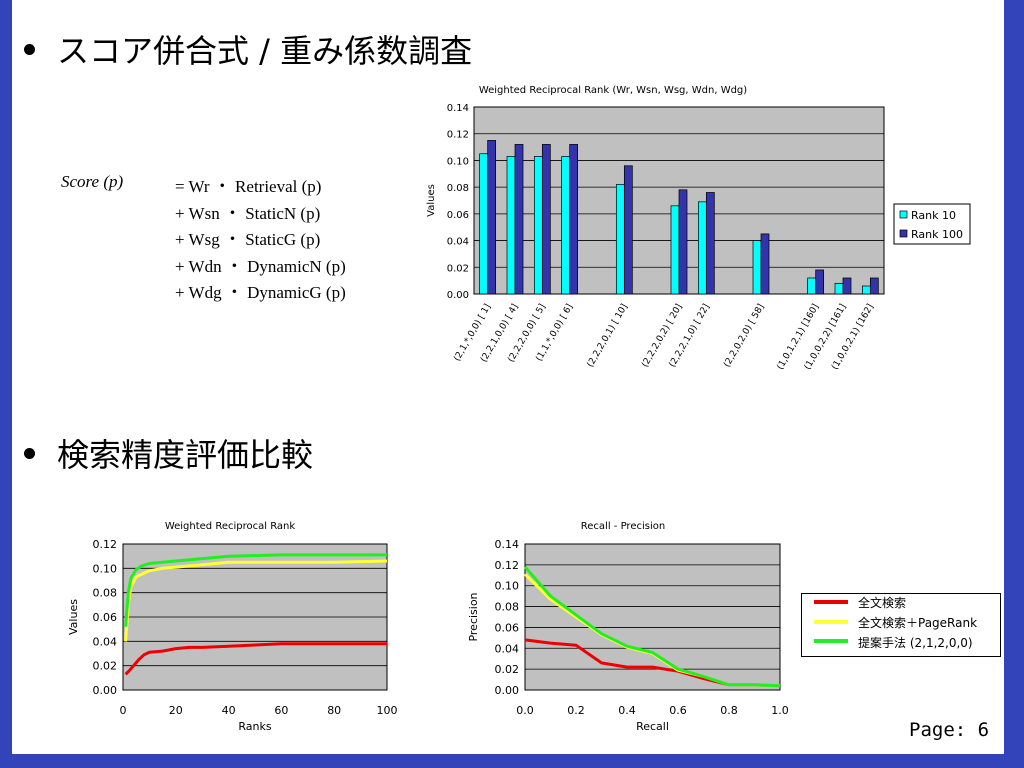 This screenshot has width=1024, height=768. Describe the element at coordinates (780, 710) in the screenshot. I see `x-tick-label: 1.0` at that location.